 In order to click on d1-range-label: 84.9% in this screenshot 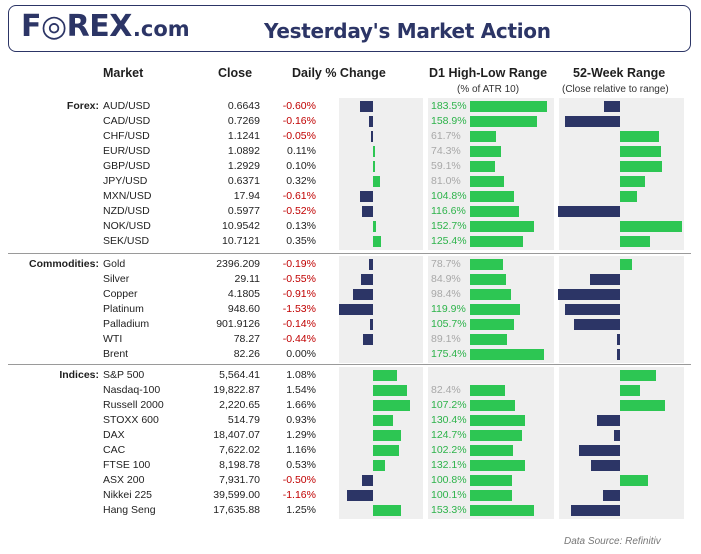, I will do `click(446, 279)`.